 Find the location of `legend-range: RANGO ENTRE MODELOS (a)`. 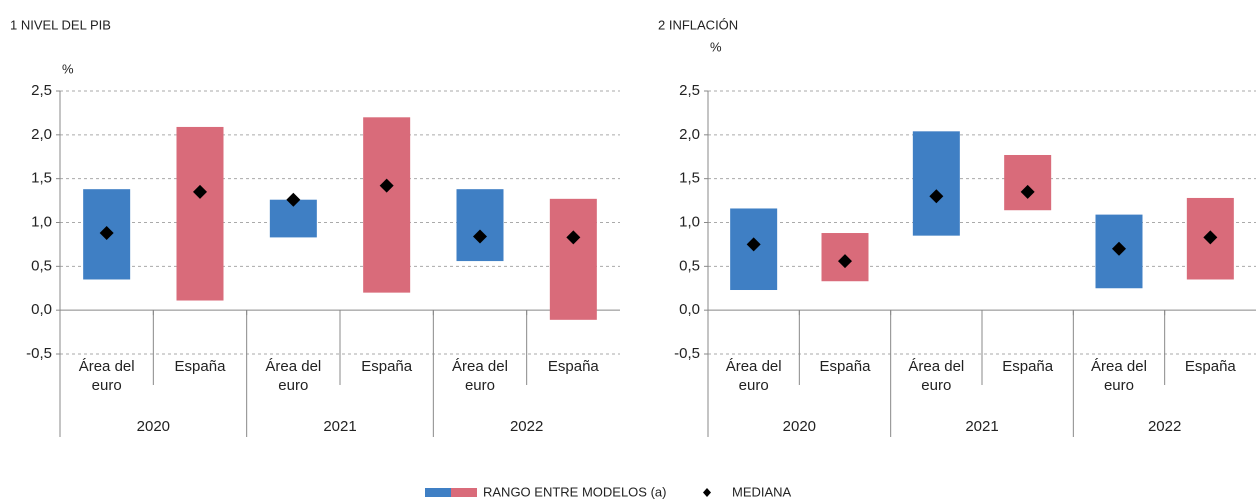

legend-range: RANGO ENTRE MODELOS (a) is located at coordinates (574, 491).